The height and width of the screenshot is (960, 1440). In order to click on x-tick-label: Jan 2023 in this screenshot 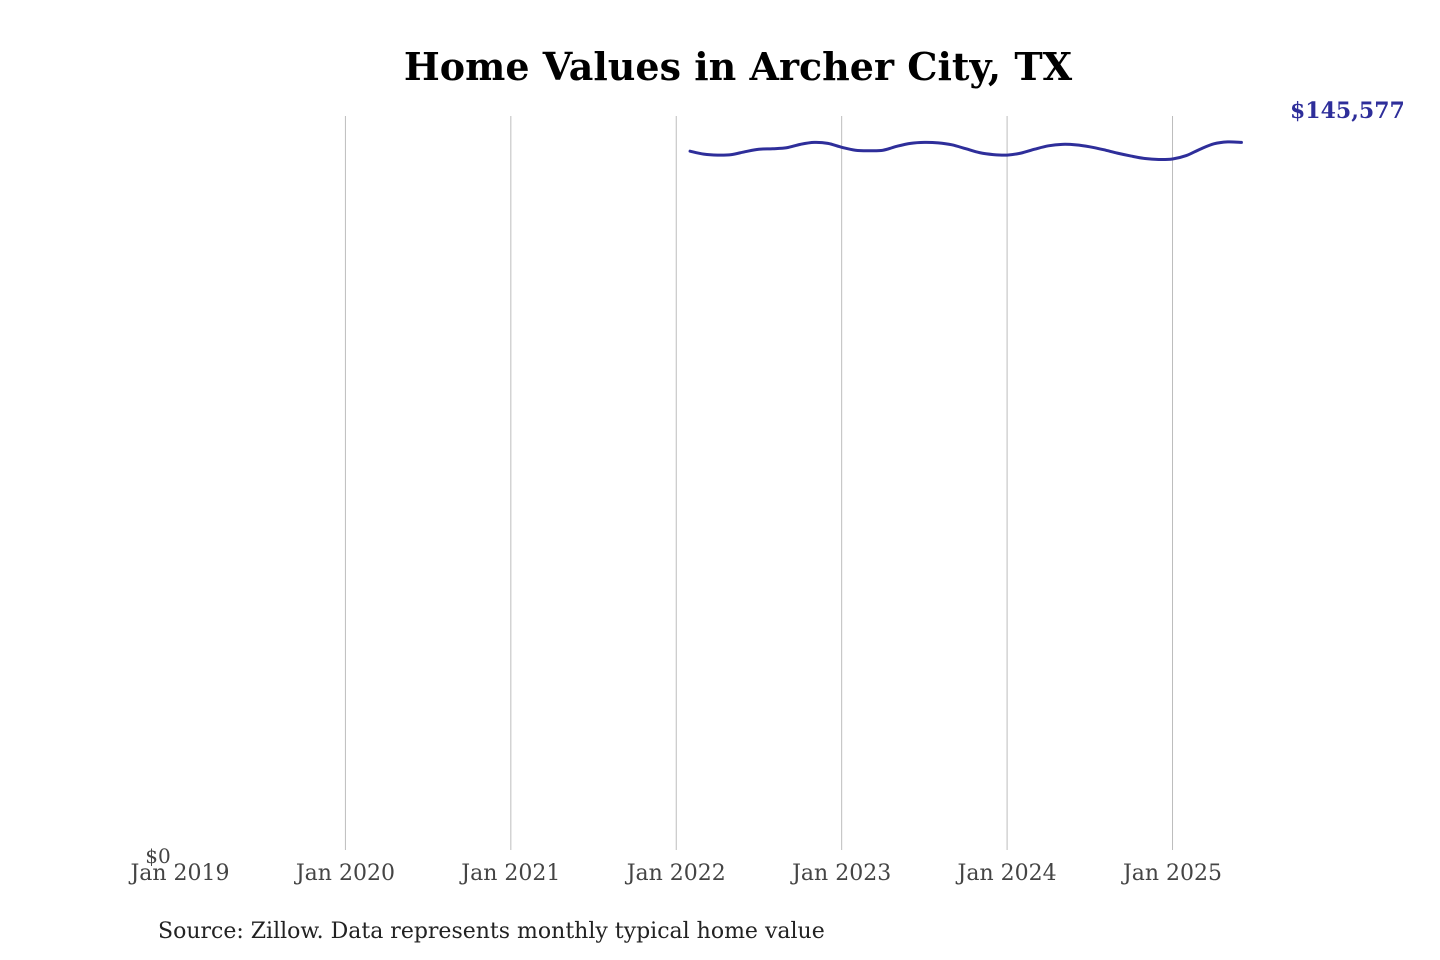, I will do `click(840, 873)`.